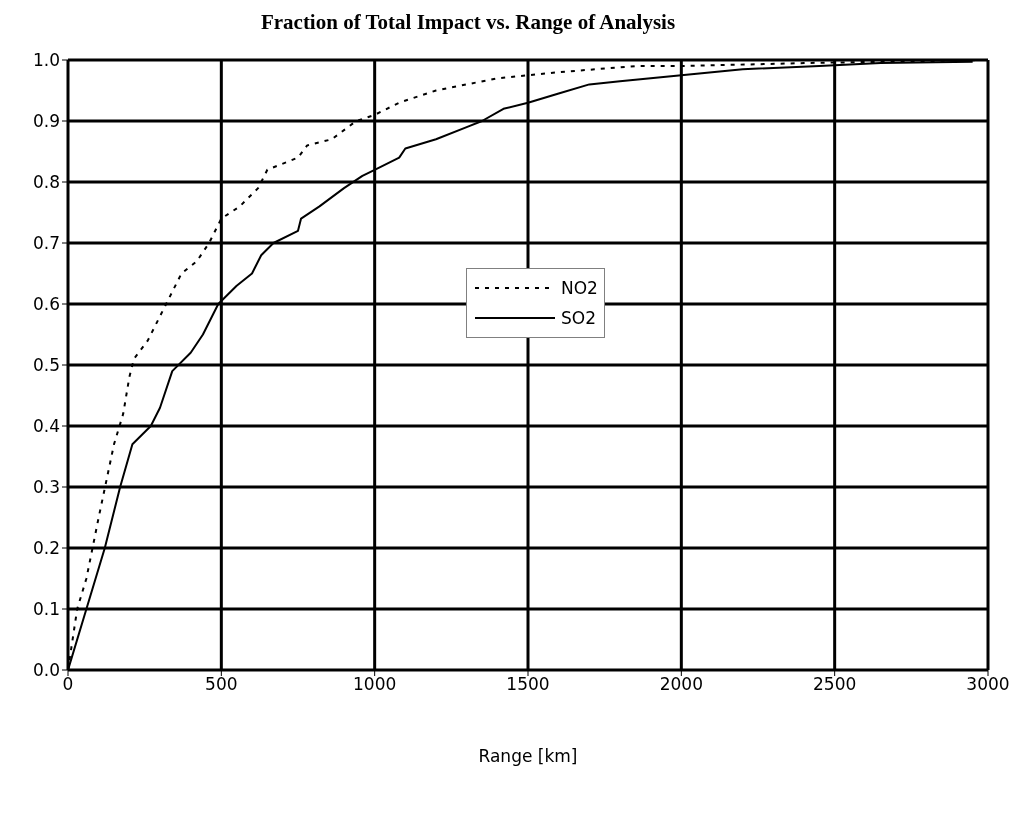  What do you see at coordinates (46, 243) in the screenshot?
I see `y-tick-label: 0.7` at bounding box center [46, 243].